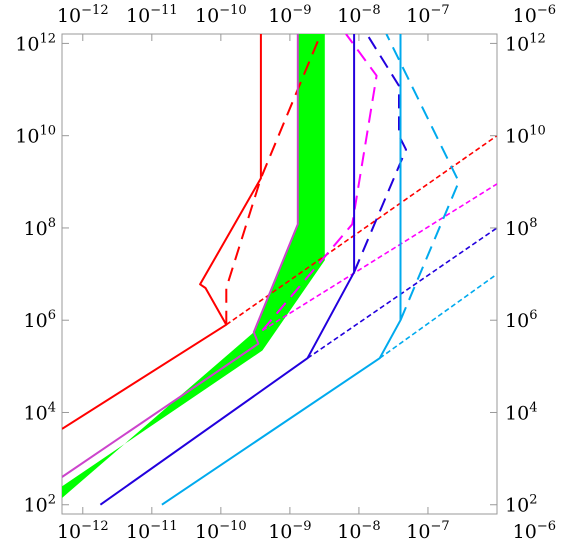 This screenshot has width=561, height=545. Describe the element at coordinates (35, 43) in the screenshot. I see `y-tick-label-left: 1012` at that location.